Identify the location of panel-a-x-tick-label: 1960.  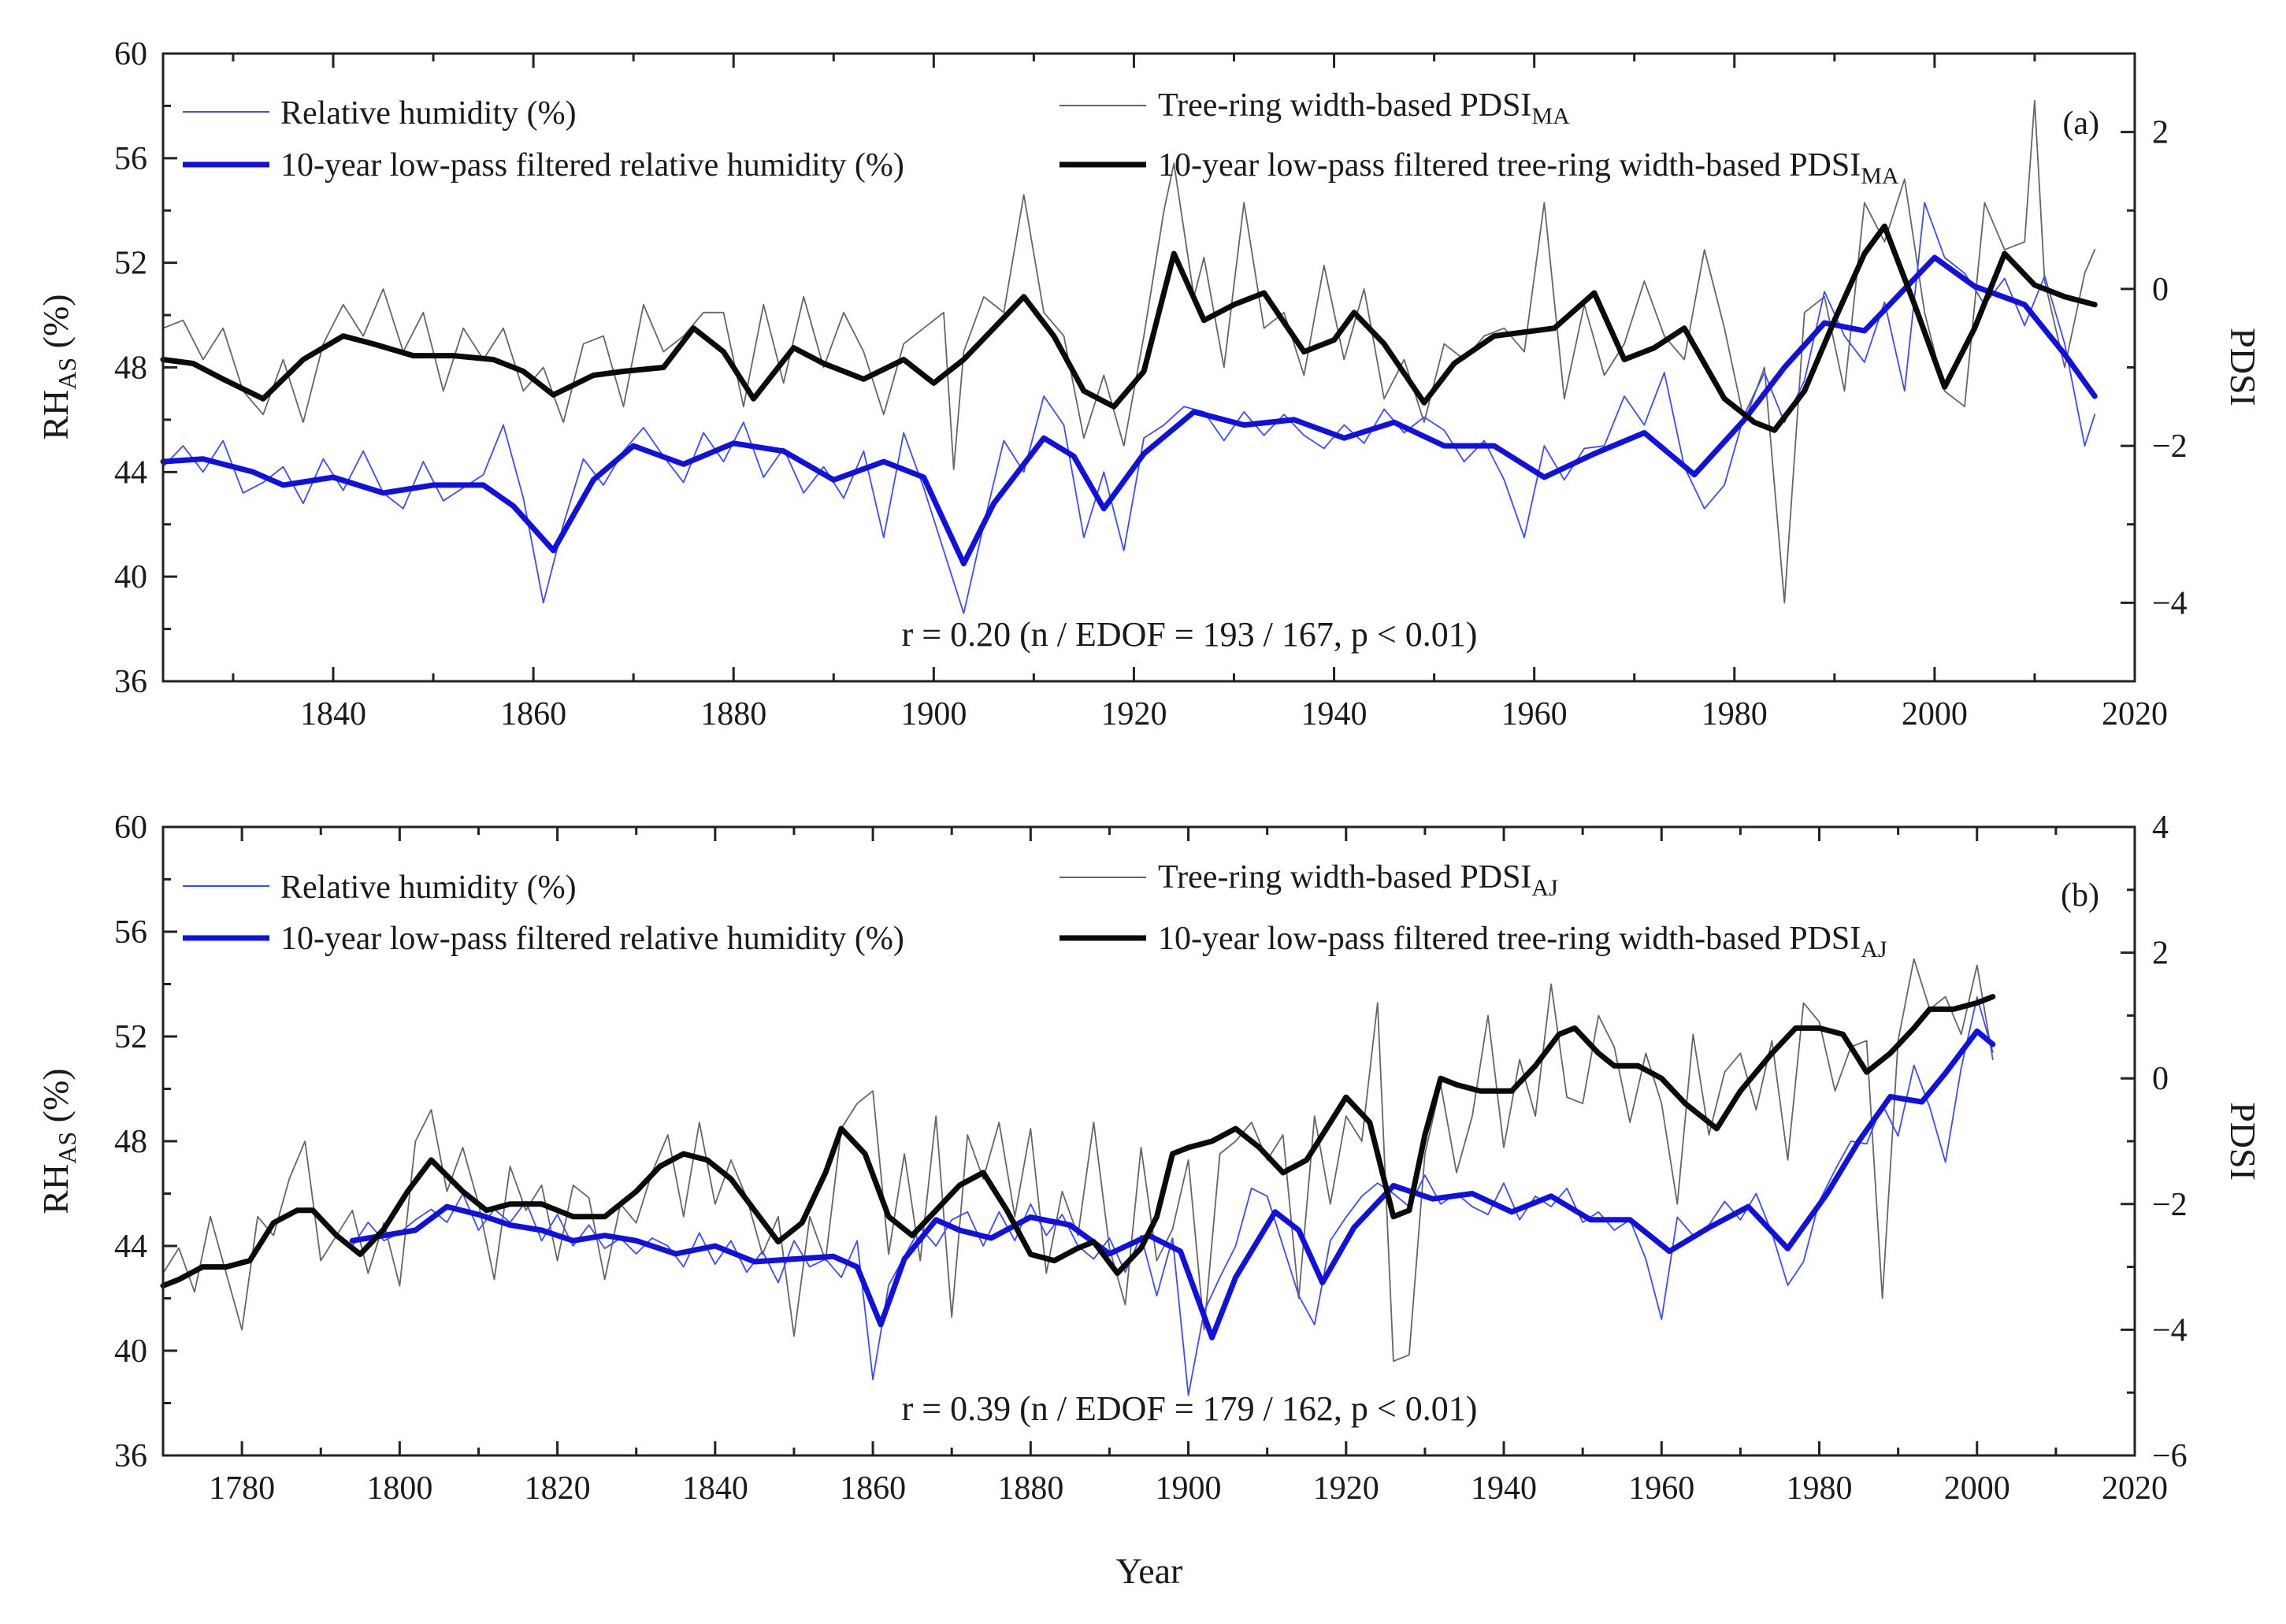
(1535, 714).